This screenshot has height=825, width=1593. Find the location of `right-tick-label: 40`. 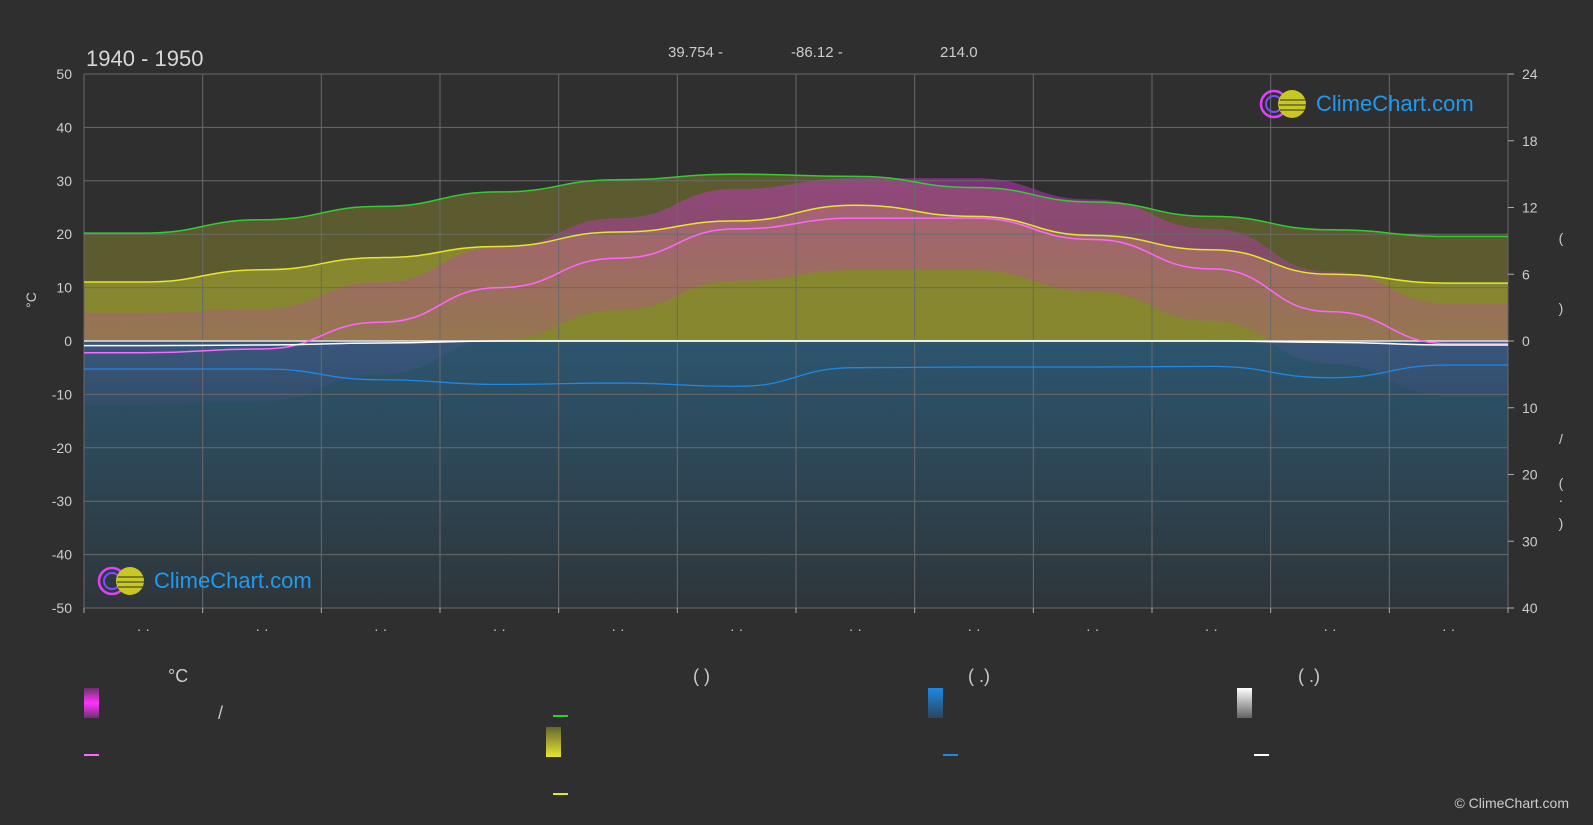

right-tick-label: 40 is located at coordinates (1530, 608).